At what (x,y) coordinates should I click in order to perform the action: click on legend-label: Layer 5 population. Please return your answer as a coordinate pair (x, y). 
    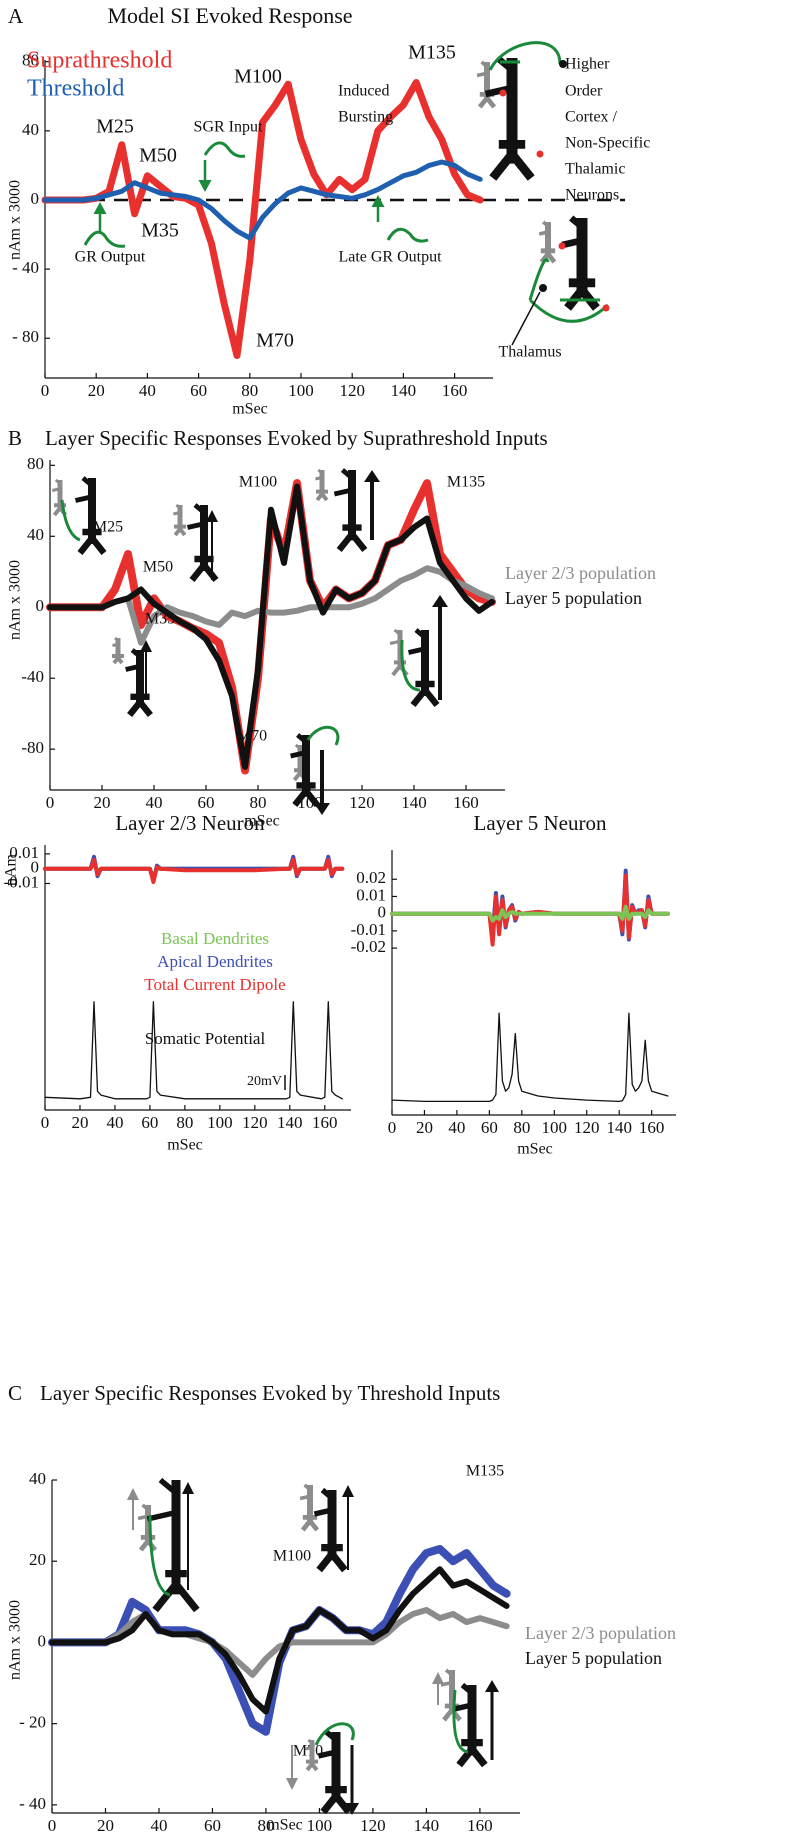
    Looking at the image, I should click on (593, 1658).